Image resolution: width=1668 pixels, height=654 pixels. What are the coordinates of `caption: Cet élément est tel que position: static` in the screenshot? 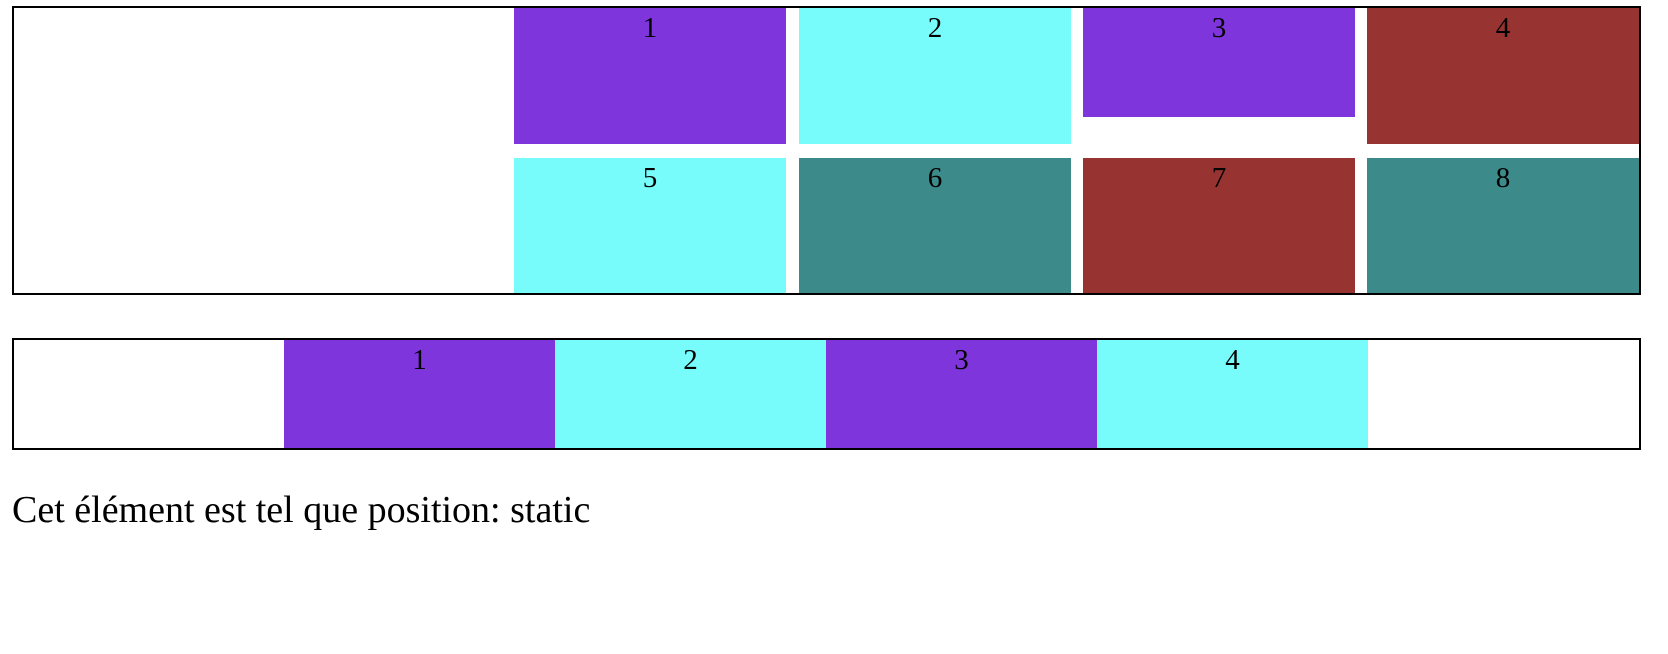 It's located at (301, 510).